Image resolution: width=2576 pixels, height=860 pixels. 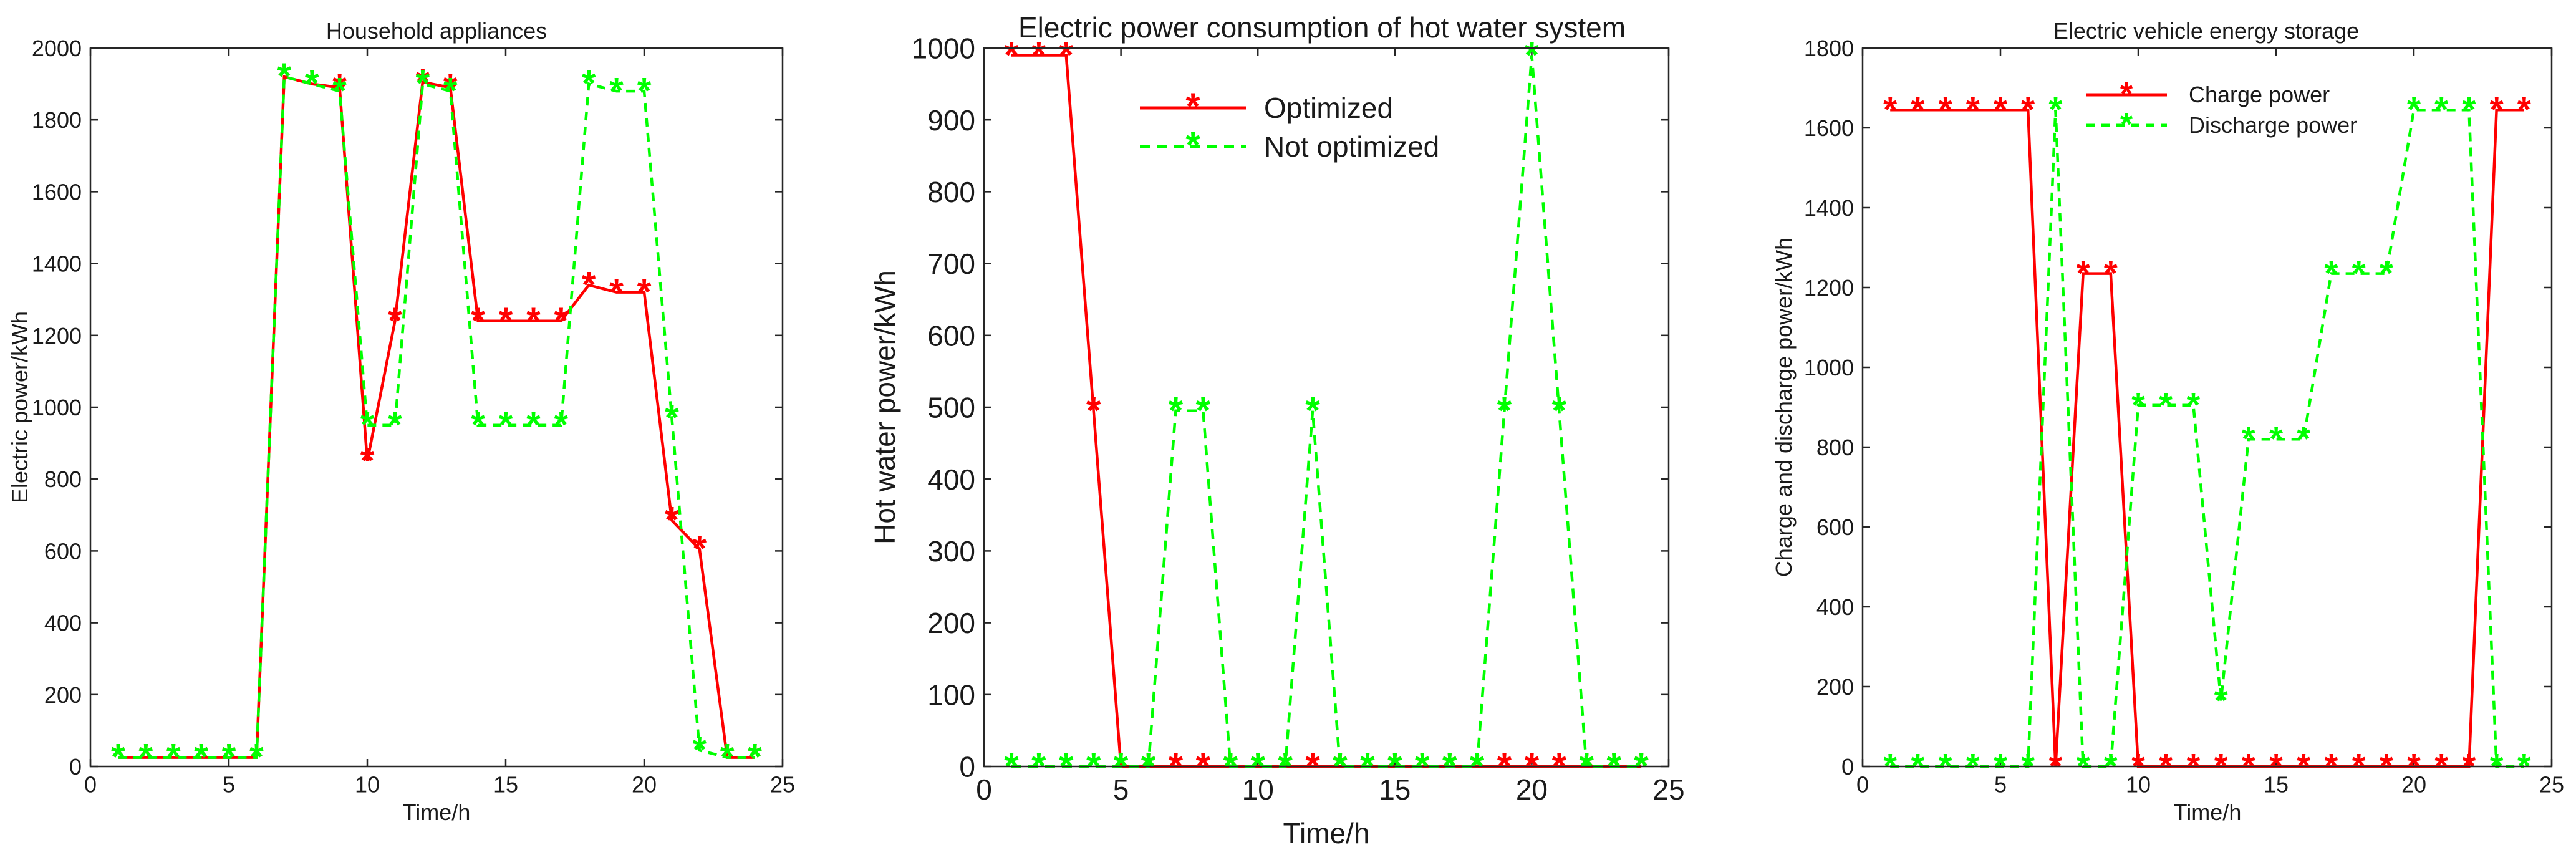 What do you see at coordinates (1829, 288) in the screenshot?
I see `y-tick-label: 1200` at bounding box center [1829, 288].